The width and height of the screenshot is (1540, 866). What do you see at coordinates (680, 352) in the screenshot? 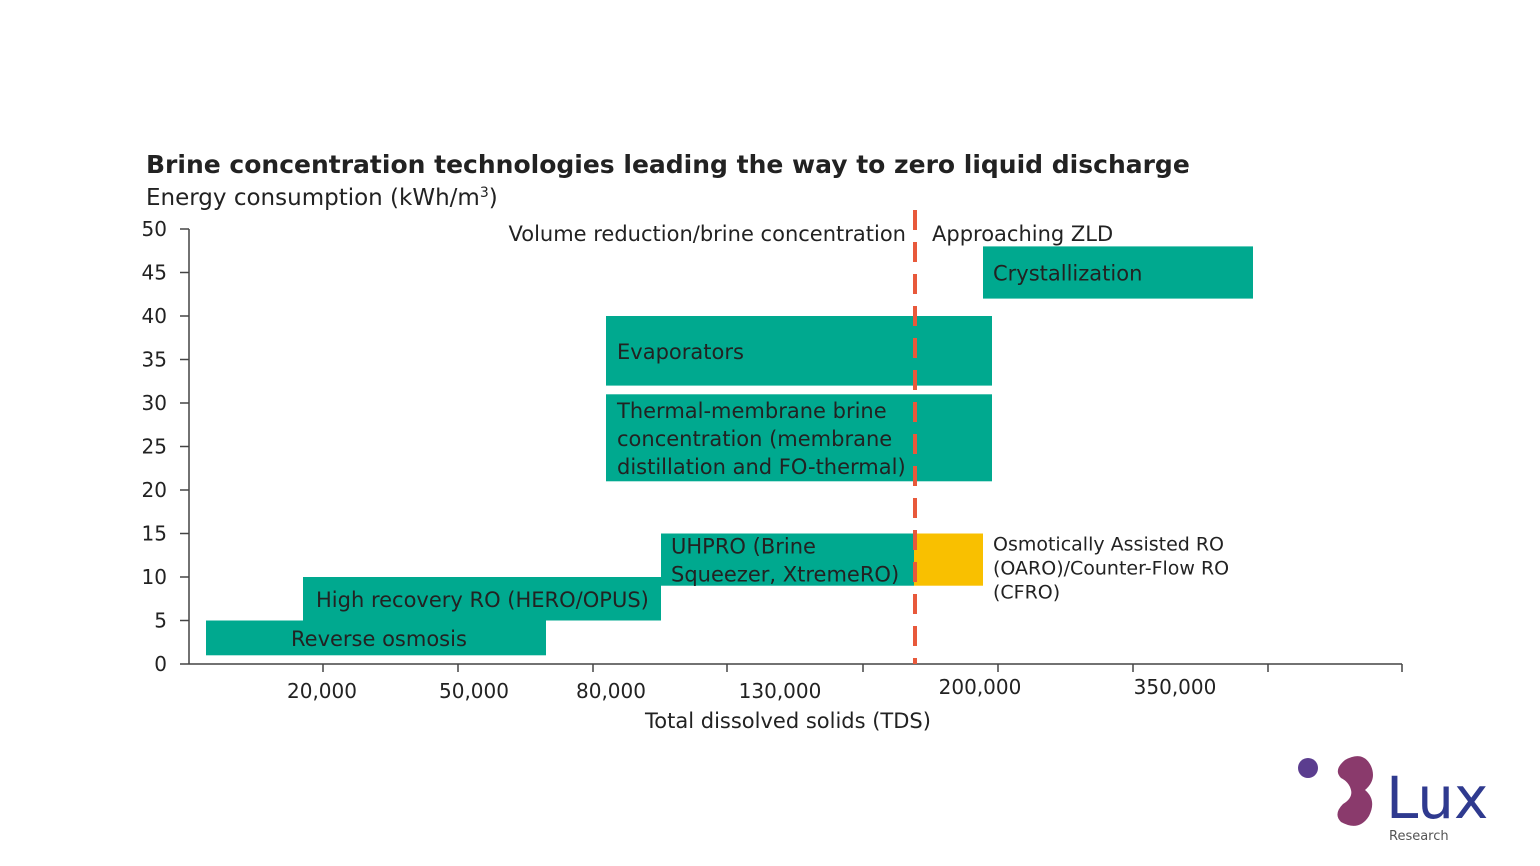
I see `bar-label: Evaporators` at bounding box center [680, 352].